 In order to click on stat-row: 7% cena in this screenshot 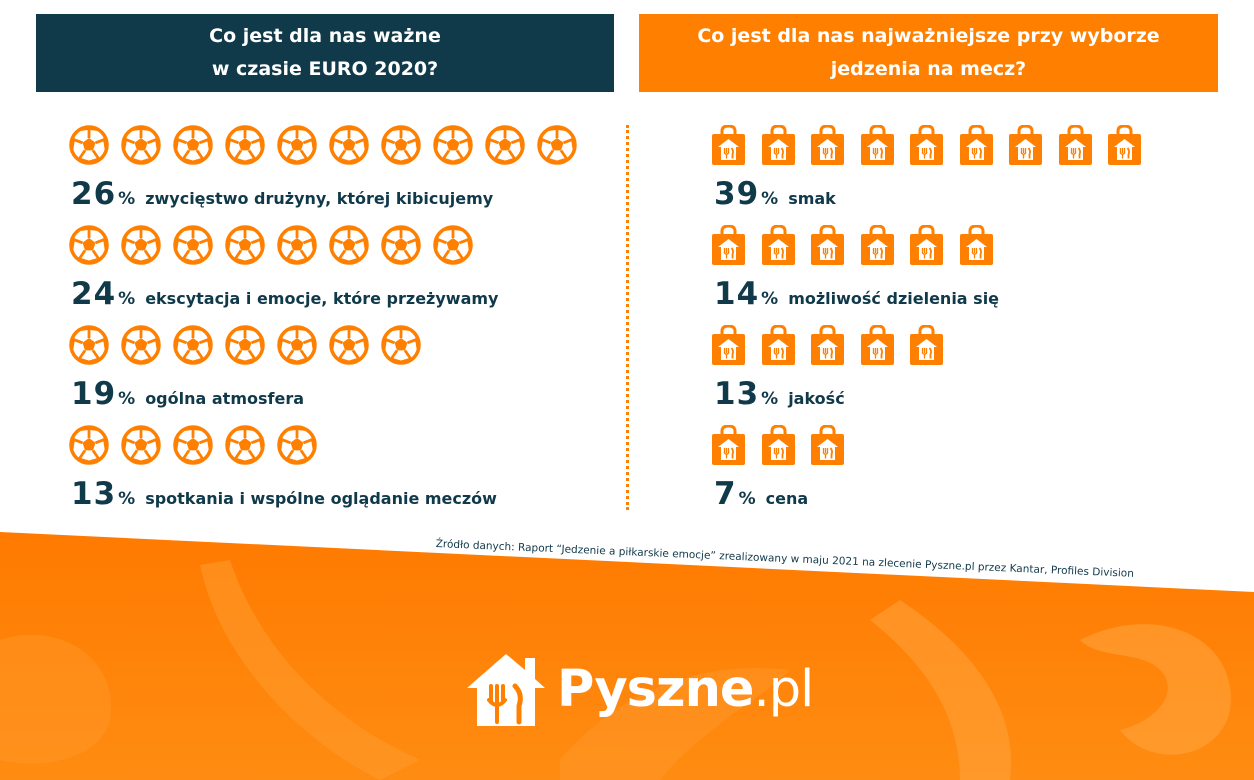, I will do `click(761, 494)`.